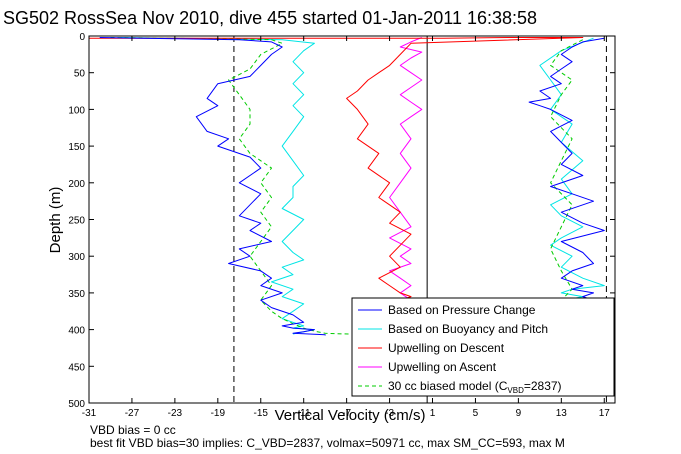 Image resolution: width=681 pixels, height=454 pixels. I want to click on x-tick-label: -31, so click(89, 413).